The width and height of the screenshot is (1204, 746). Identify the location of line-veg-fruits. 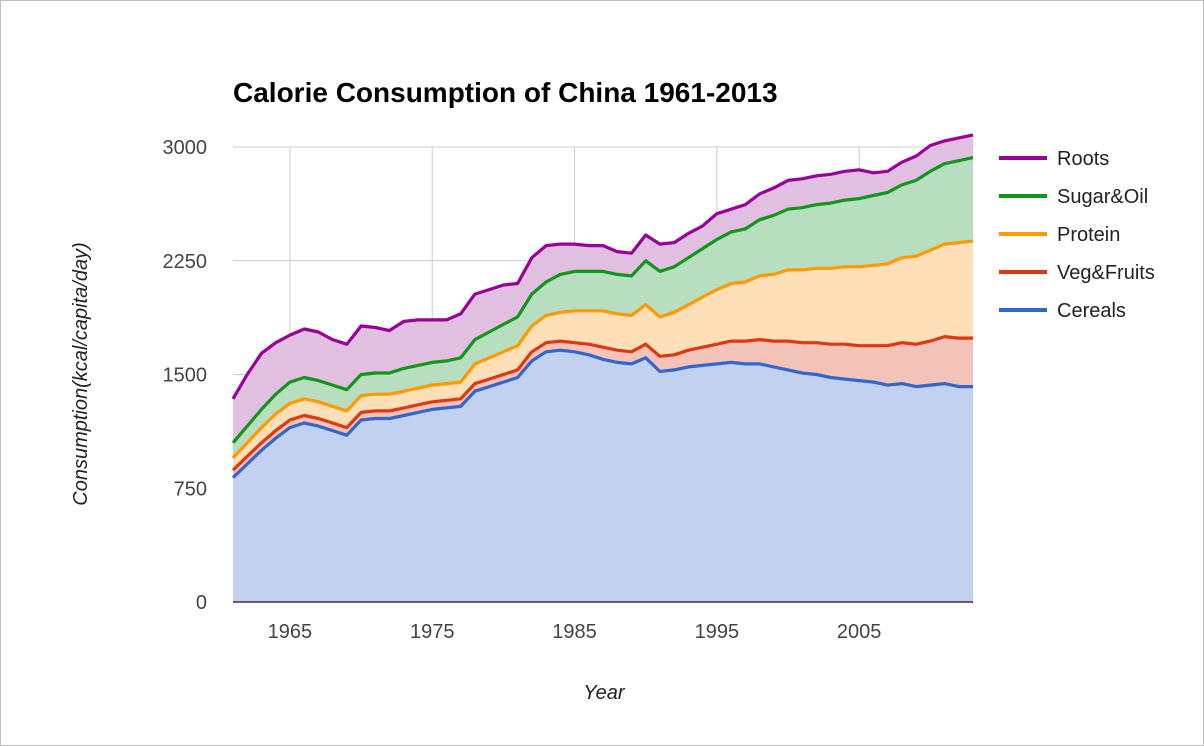
(602, 403).